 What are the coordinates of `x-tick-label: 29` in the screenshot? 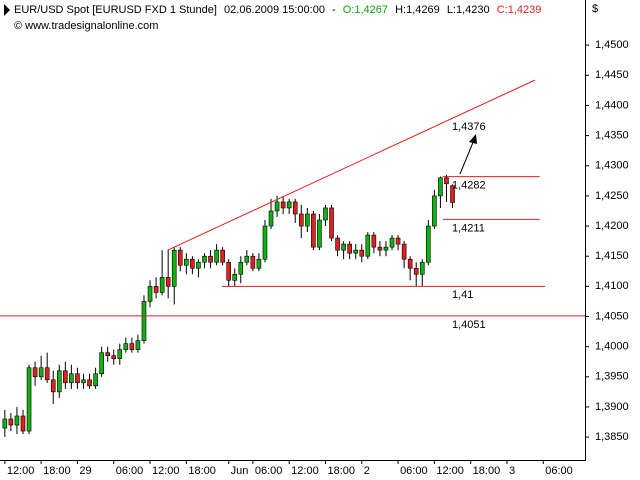 It's located at (85, 471).